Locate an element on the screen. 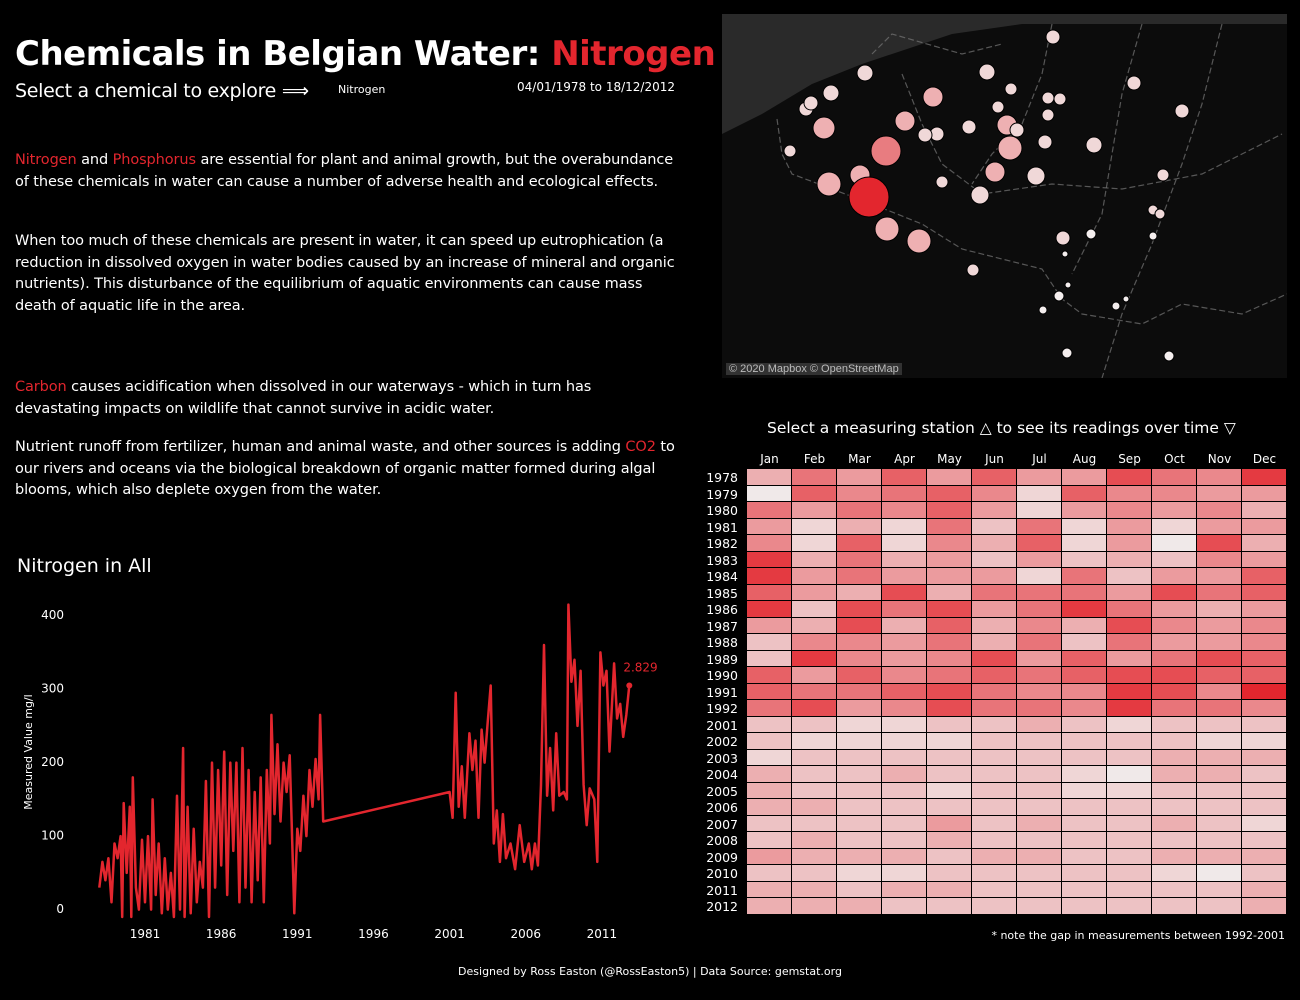 Image resolution: width=1300 pixels, height=1000 pixels. chemical-selector: Nitrogen is located at coordinates (362, 89).